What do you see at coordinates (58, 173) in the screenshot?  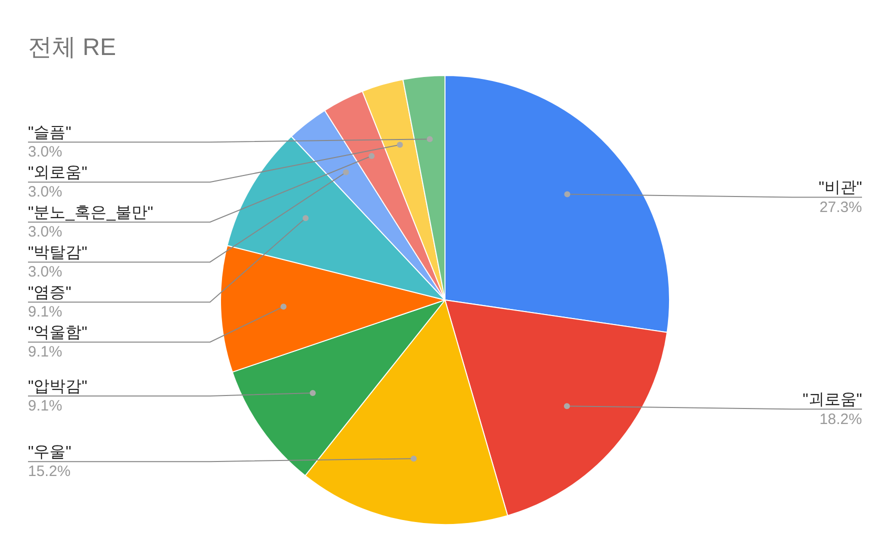 I see `slice-label: "외로움"` at bounding box center [58, 173].